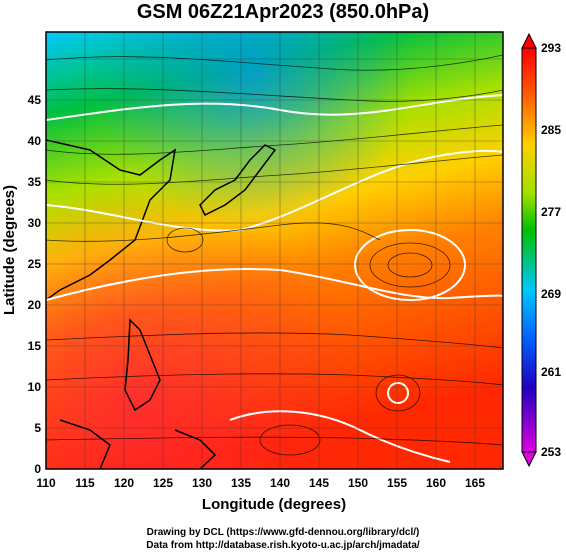 The width and height of the screenshot is (566, 554). I want to click on y-tick-label: 35, so click(35, 182).